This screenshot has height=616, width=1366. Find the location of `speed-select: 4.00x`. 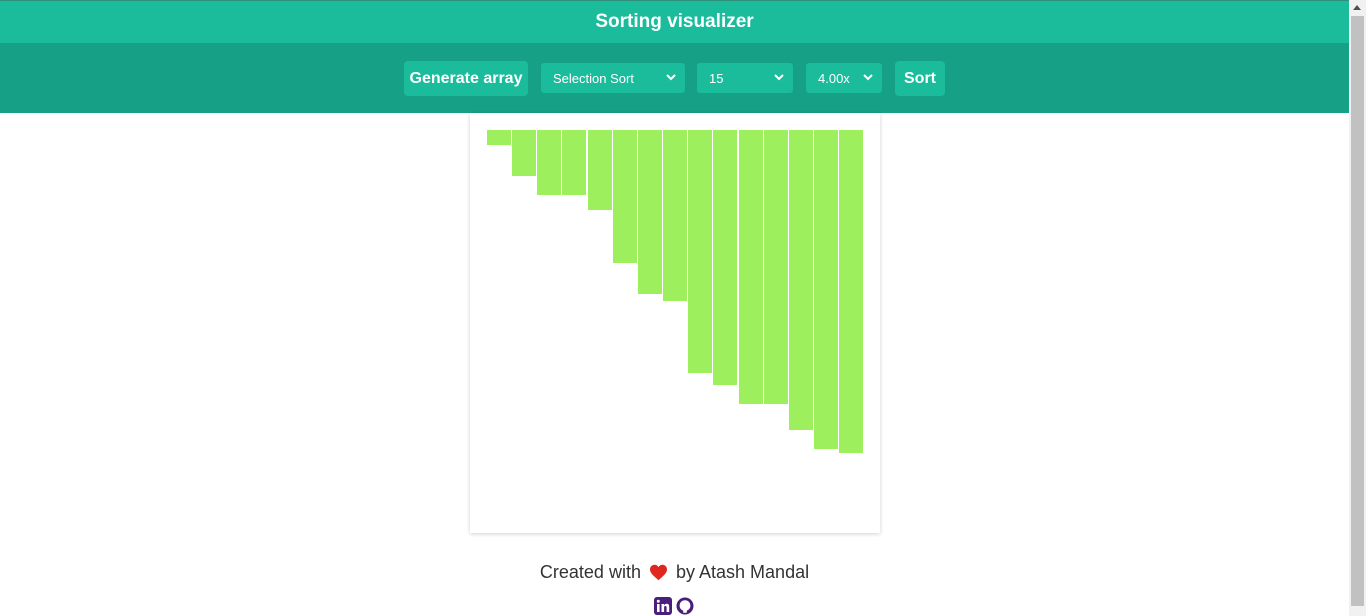

speed-select: 4.00x is located at coordinates (844, 78).